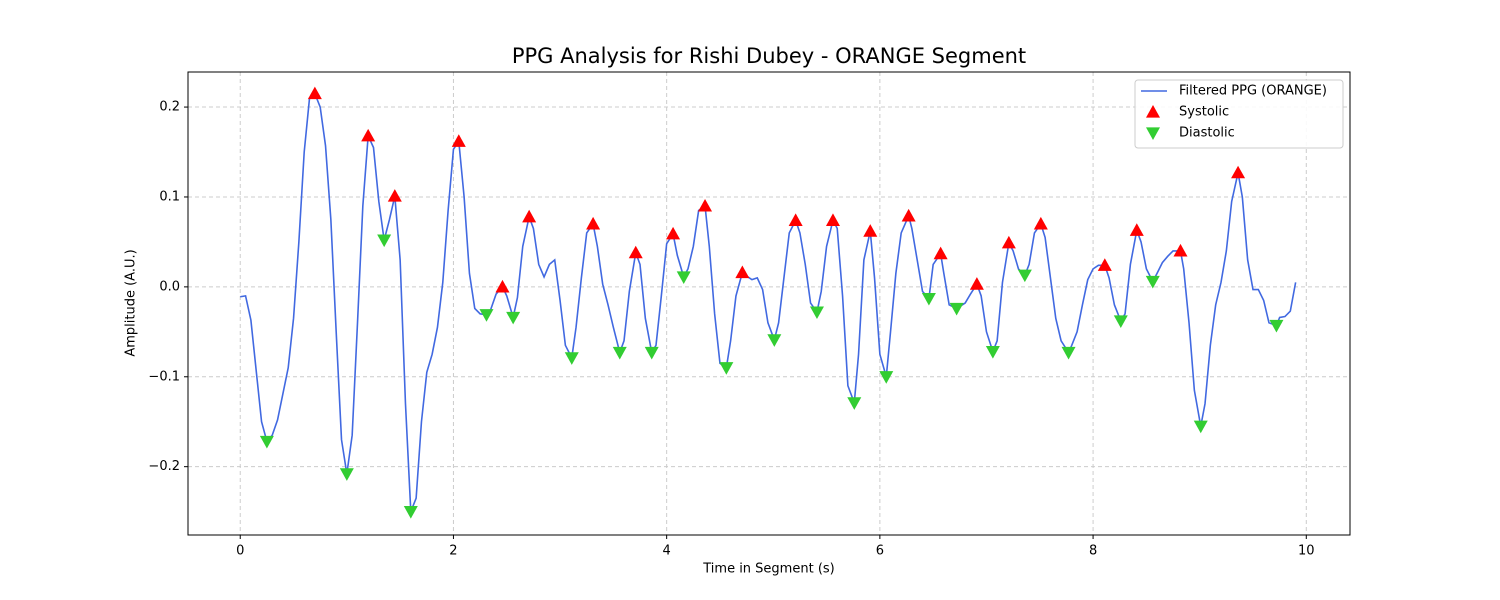 This screenshot has height=600, width=1500. Describe the element at coordinates (169, 107) in the screenshot. I see `y-tick-label: 0.2` at that location.